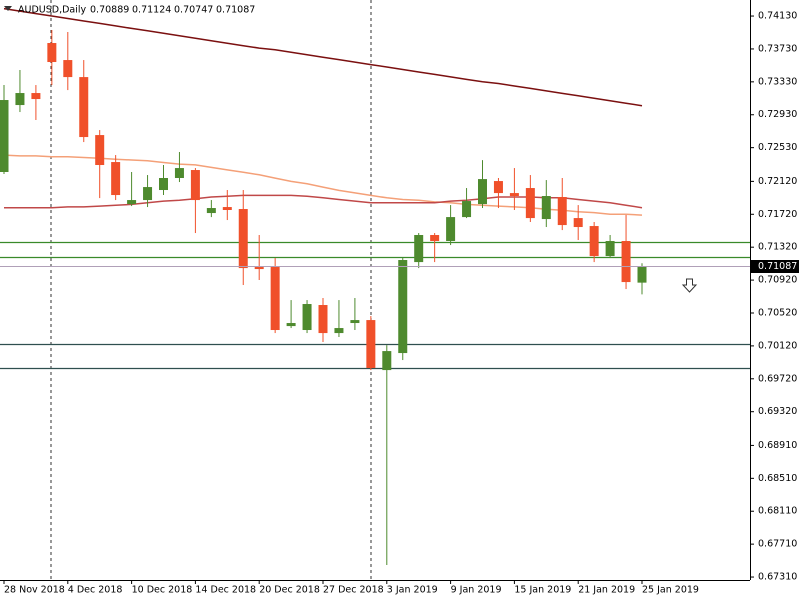 This screenshot has width=800, height=600. Describe the element at coordinates (777, 577) in the screenshot. I see `y-tick-label: 0.67310` at that location.